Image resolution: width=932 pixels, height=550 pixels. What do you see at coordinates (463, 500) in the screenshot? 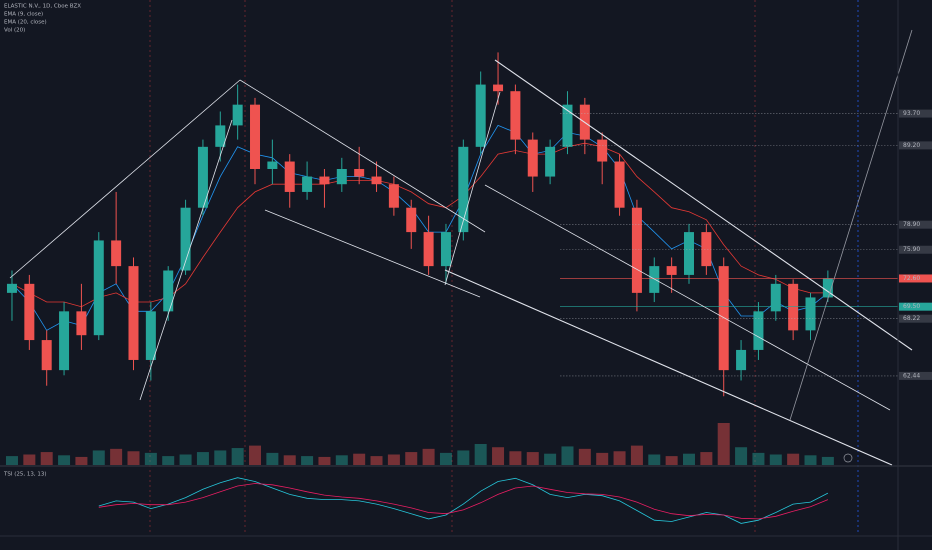
I see `tsi-line` at bounding box center [463, 500].